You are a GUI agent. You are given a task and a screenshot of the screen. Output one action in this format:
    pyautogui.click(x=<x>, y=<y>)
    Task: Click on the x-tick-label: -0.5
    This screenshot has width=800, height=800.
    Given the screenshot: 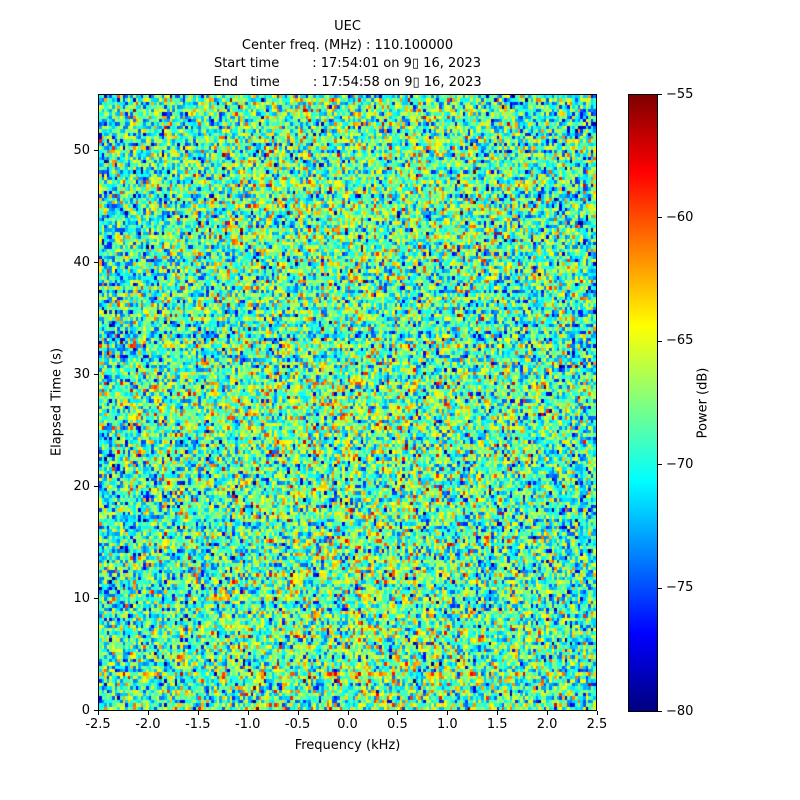 What is the action you would take?
    pyautogui.click(x=297, y=724)
    